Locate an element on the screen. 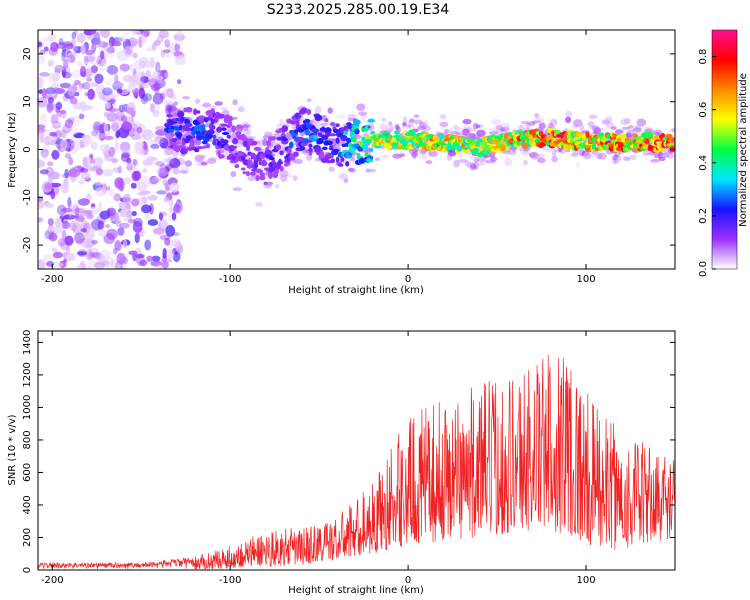  y-tick-label: -10 is located at coordinates (27, 197).